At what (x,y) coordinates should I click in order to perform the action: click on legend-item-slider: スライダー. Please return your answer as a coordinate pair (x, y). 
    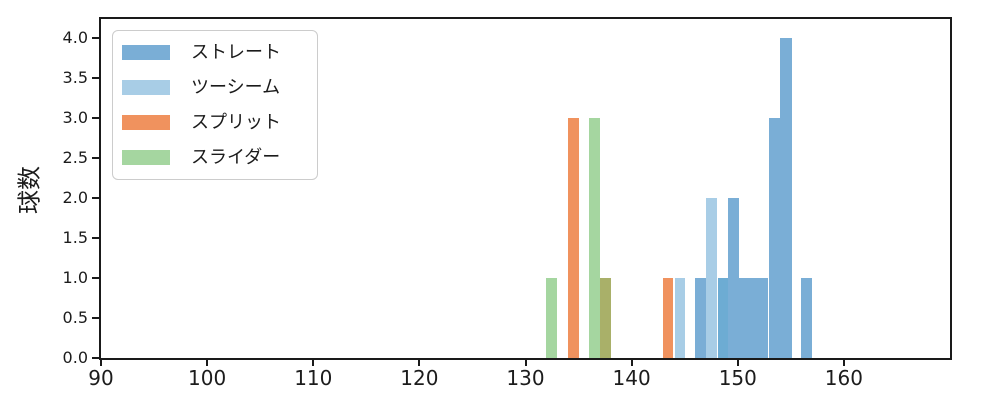
    Looking at the image, I should click on (215, 157).